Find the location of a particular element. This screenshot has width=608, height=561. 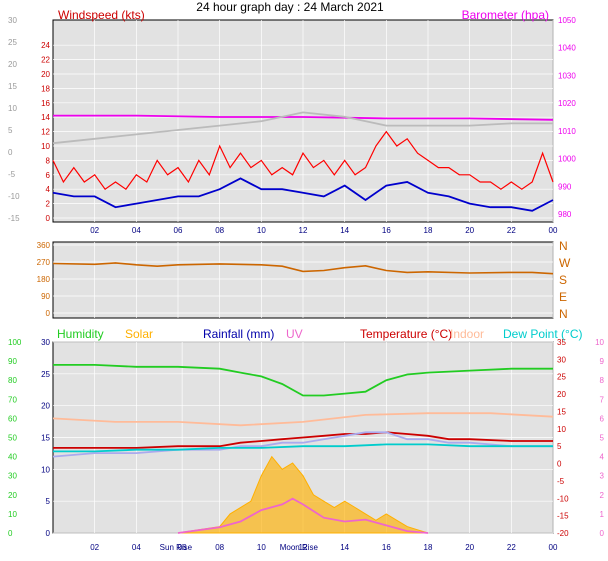

y-right-tick-label: 4 is located at coordinates (602, 457).